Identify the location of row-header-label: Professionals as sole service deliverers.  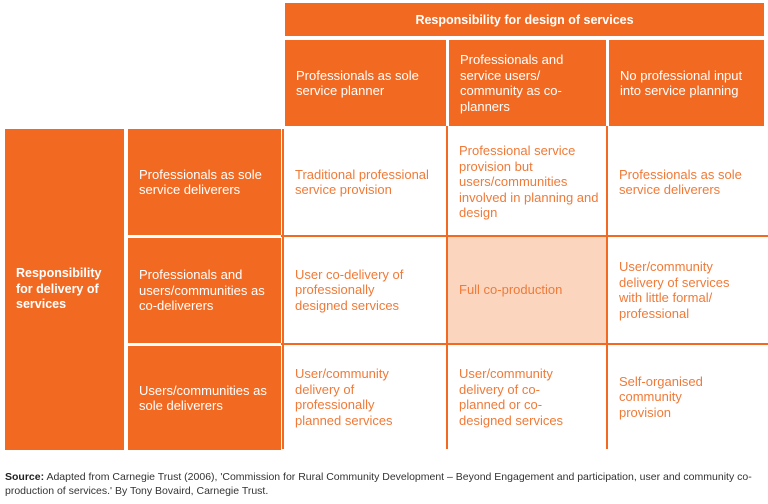
(200, 182).